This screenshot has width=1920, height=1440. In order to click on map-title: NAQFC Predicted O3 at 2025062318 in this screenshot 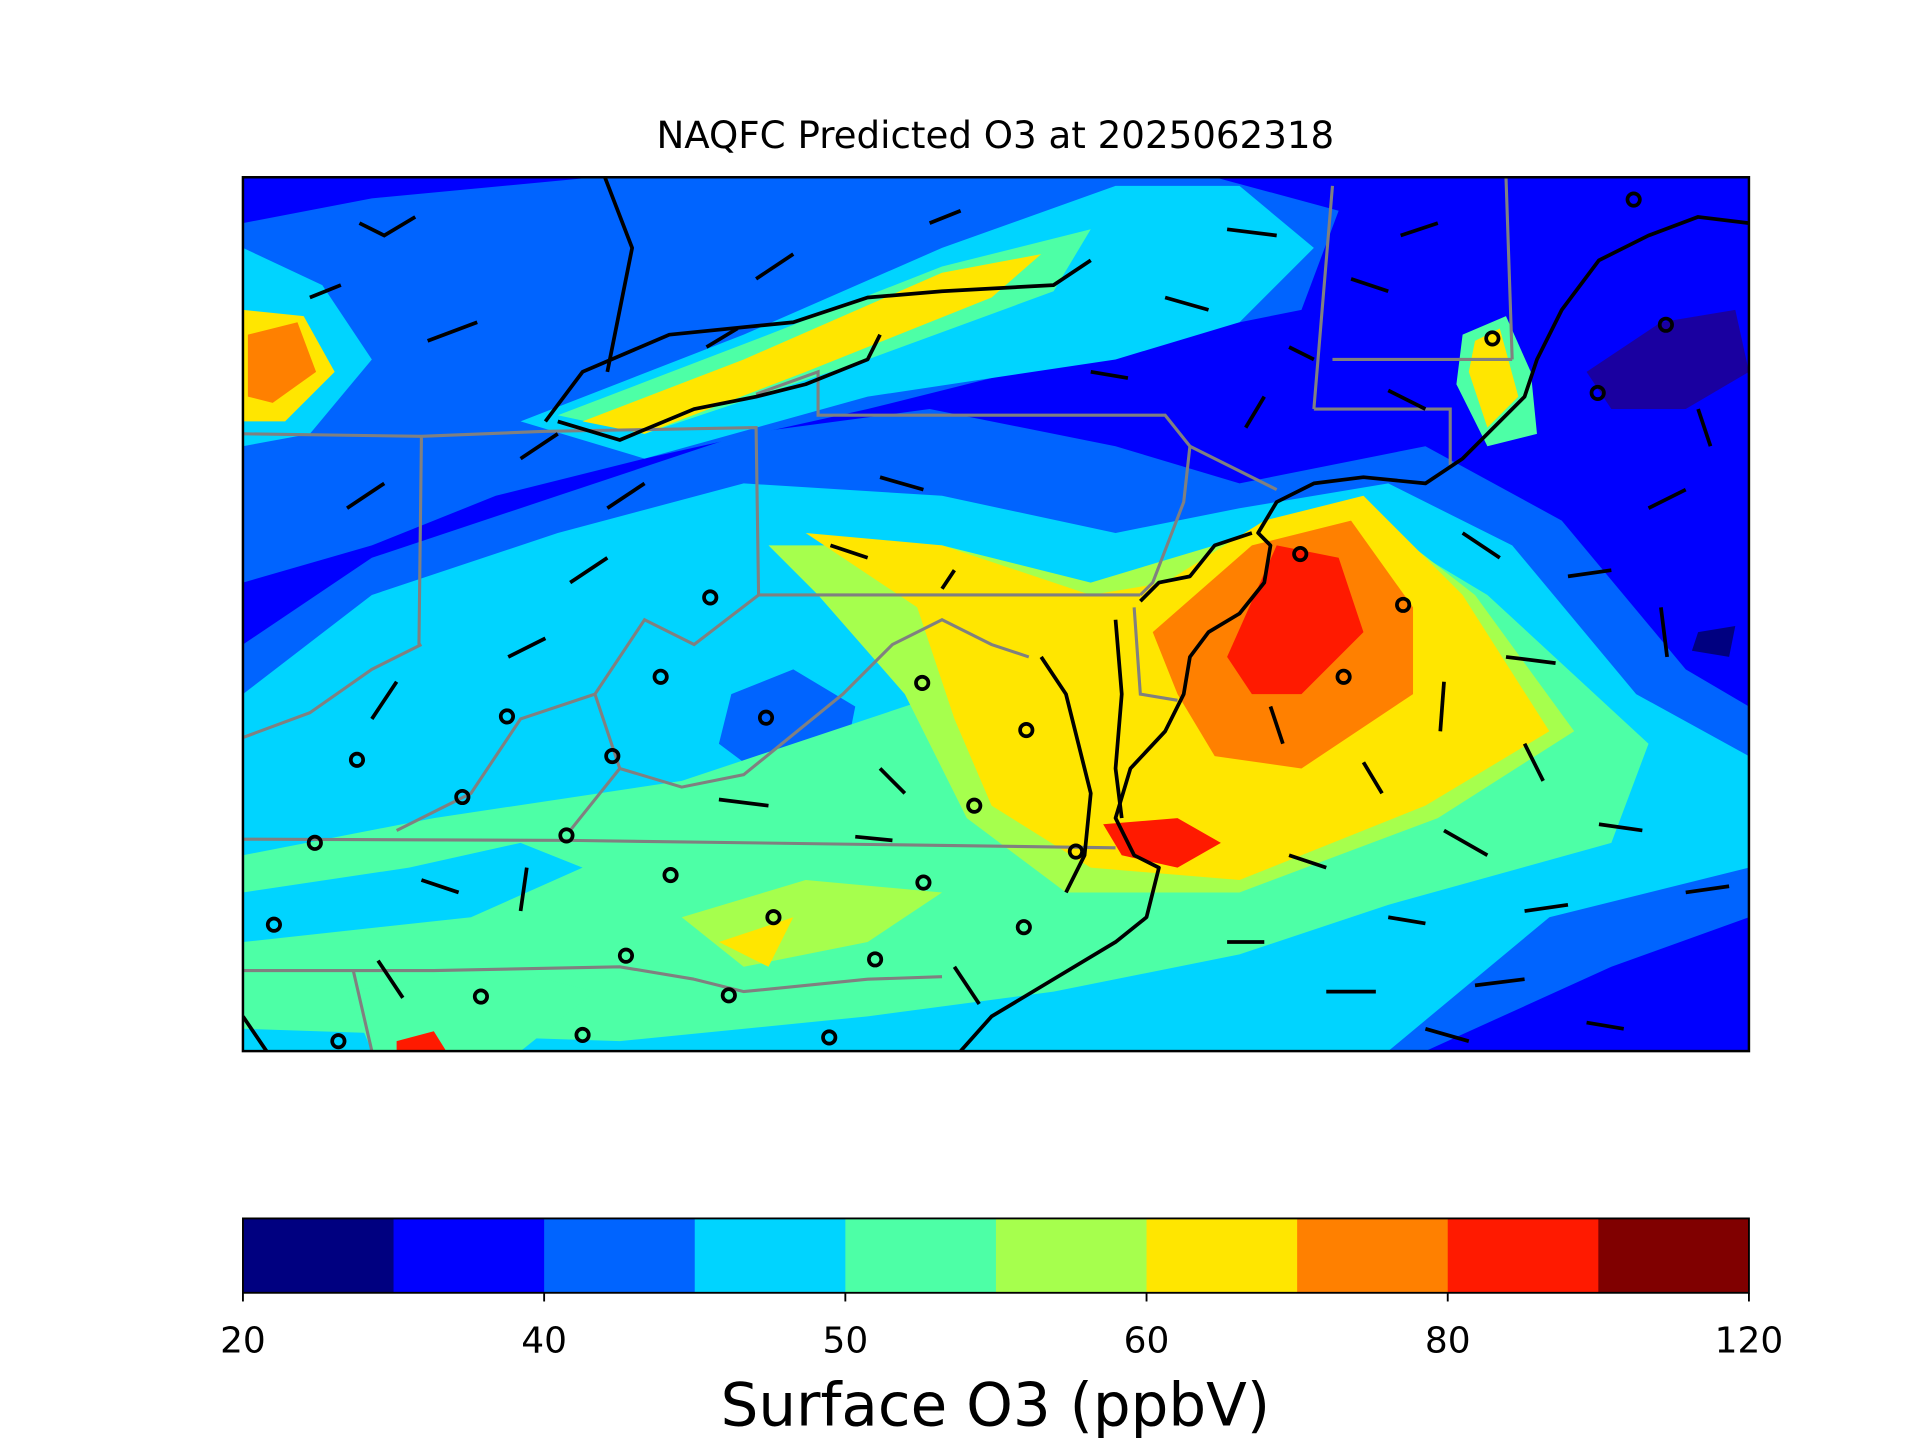, I will do `click(995, 135)`.